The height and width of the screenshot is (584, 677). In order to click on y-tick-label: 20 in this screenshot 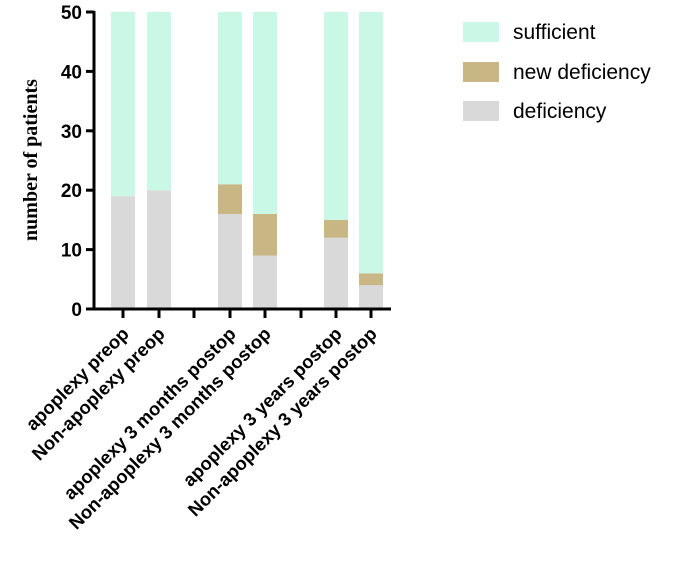, I will do `click(71, 191)`.